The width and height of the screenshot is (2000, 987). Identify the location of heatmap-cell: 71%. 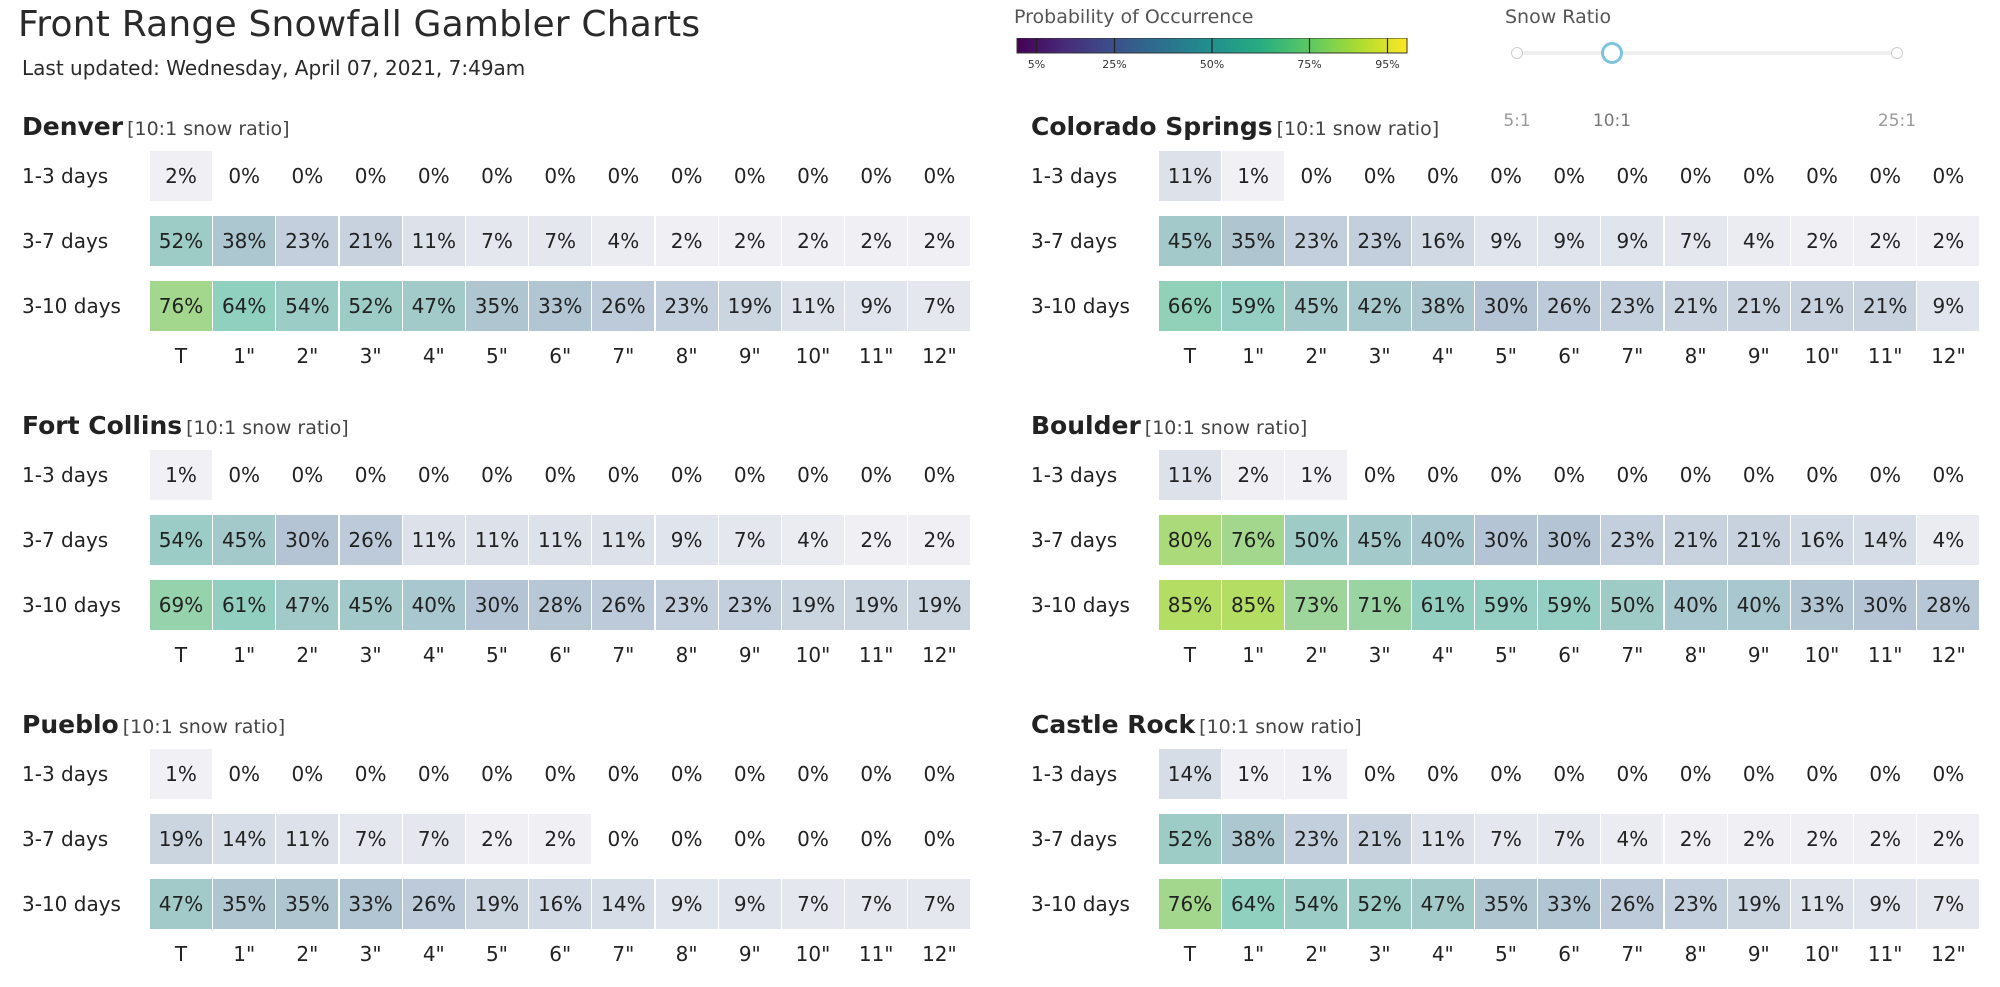
(1379, 605).